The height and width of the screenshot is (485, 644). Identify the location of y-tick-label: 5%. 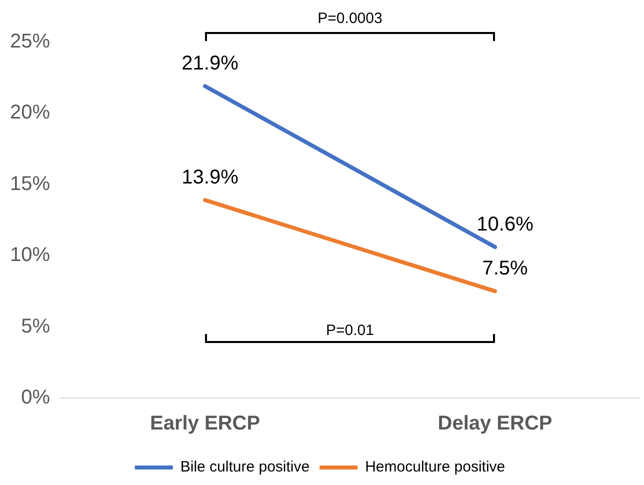
(35, 326).